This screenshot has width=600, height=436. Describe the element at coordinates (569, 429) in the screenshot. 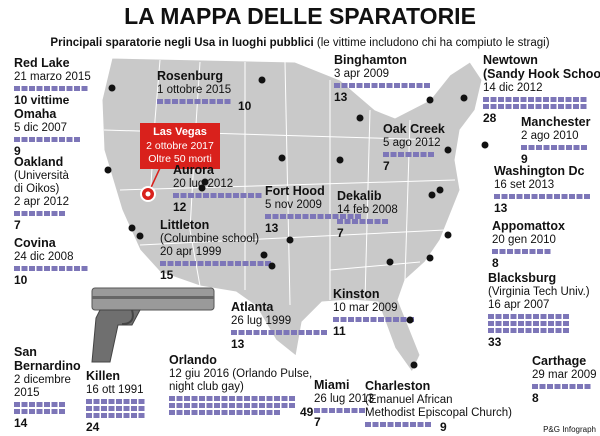

I see `credit: P&G Infograph` at that location.